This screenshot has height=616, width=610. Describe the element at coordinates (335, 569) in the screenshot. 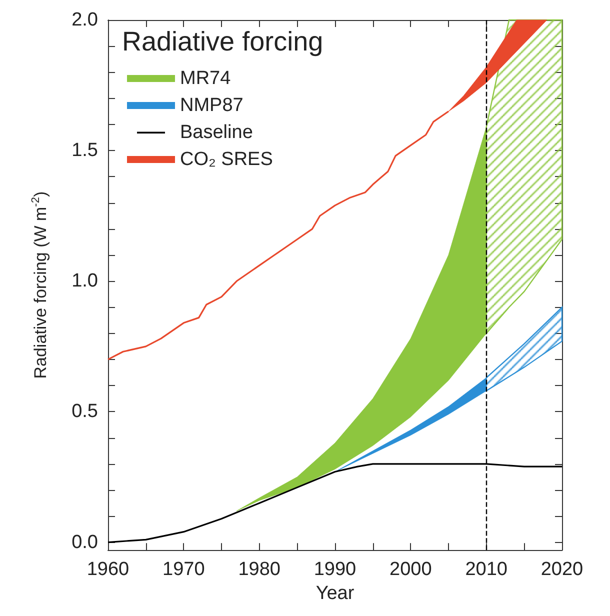

I see `x-tick-label: 1990` at that location.